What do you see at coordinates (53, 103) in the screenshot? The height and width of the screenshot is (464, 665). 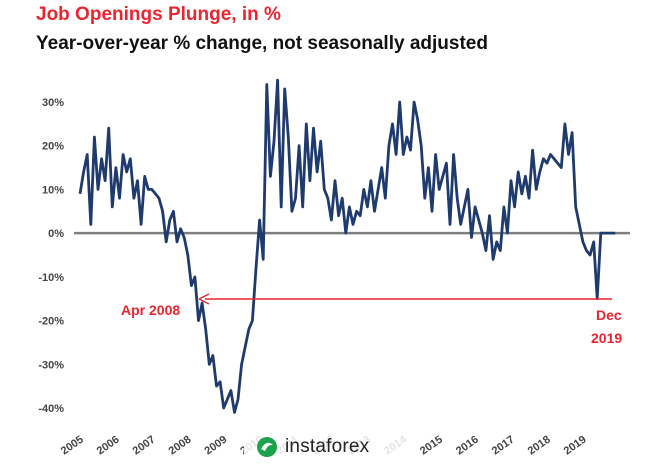 I see `y-tick-label: 30%` at bounding box center [53, 103].